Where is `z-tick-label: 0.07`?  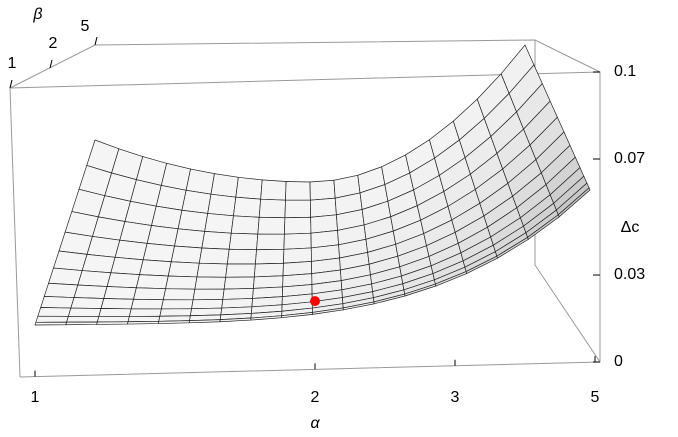
z-tick-label: 0.07 is located at coordinates (629, 158).